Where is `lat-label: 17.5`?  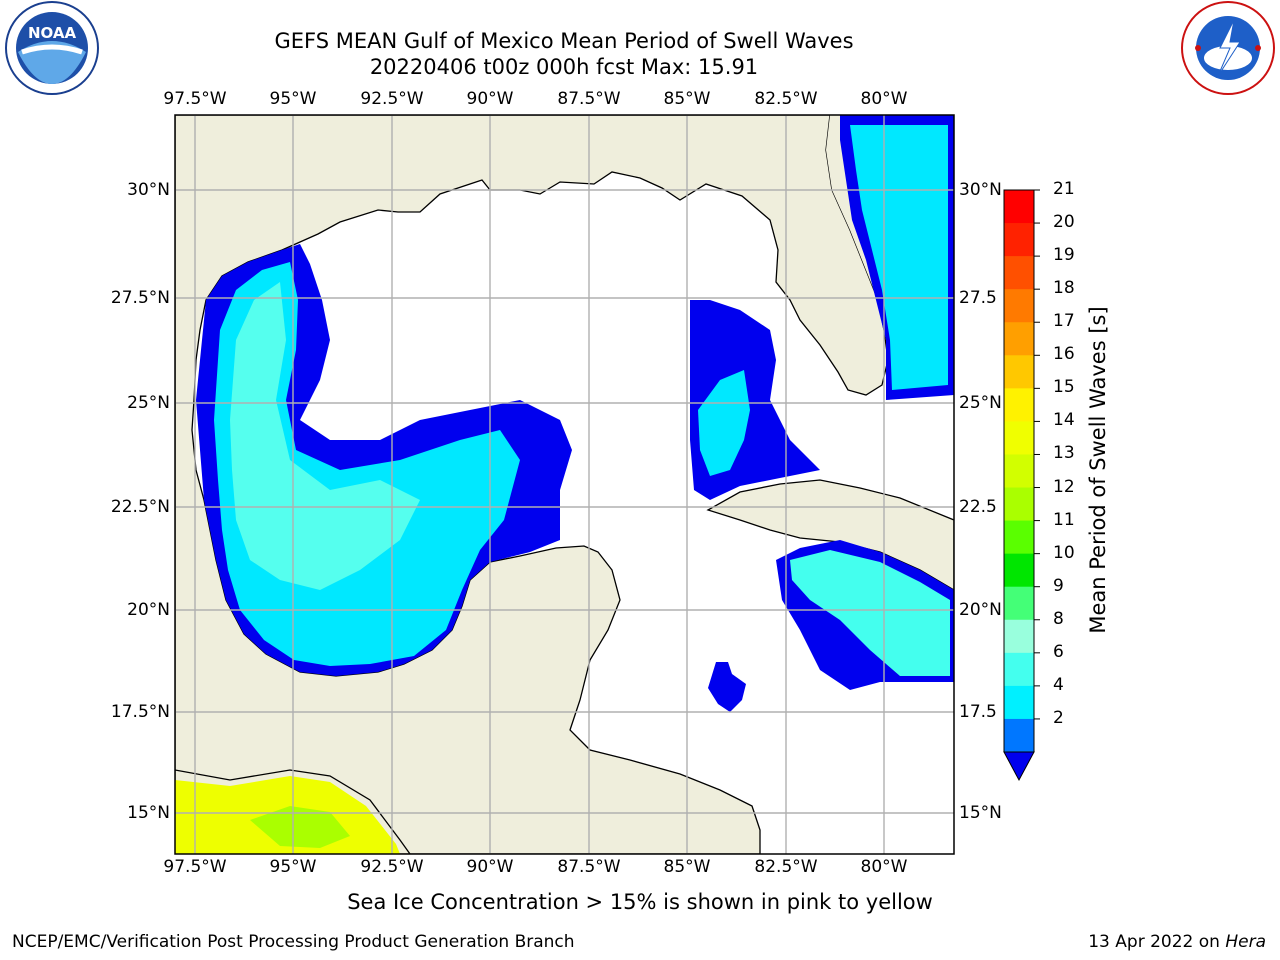 lat-label: 17.5 is located at coordinates (978, 712).